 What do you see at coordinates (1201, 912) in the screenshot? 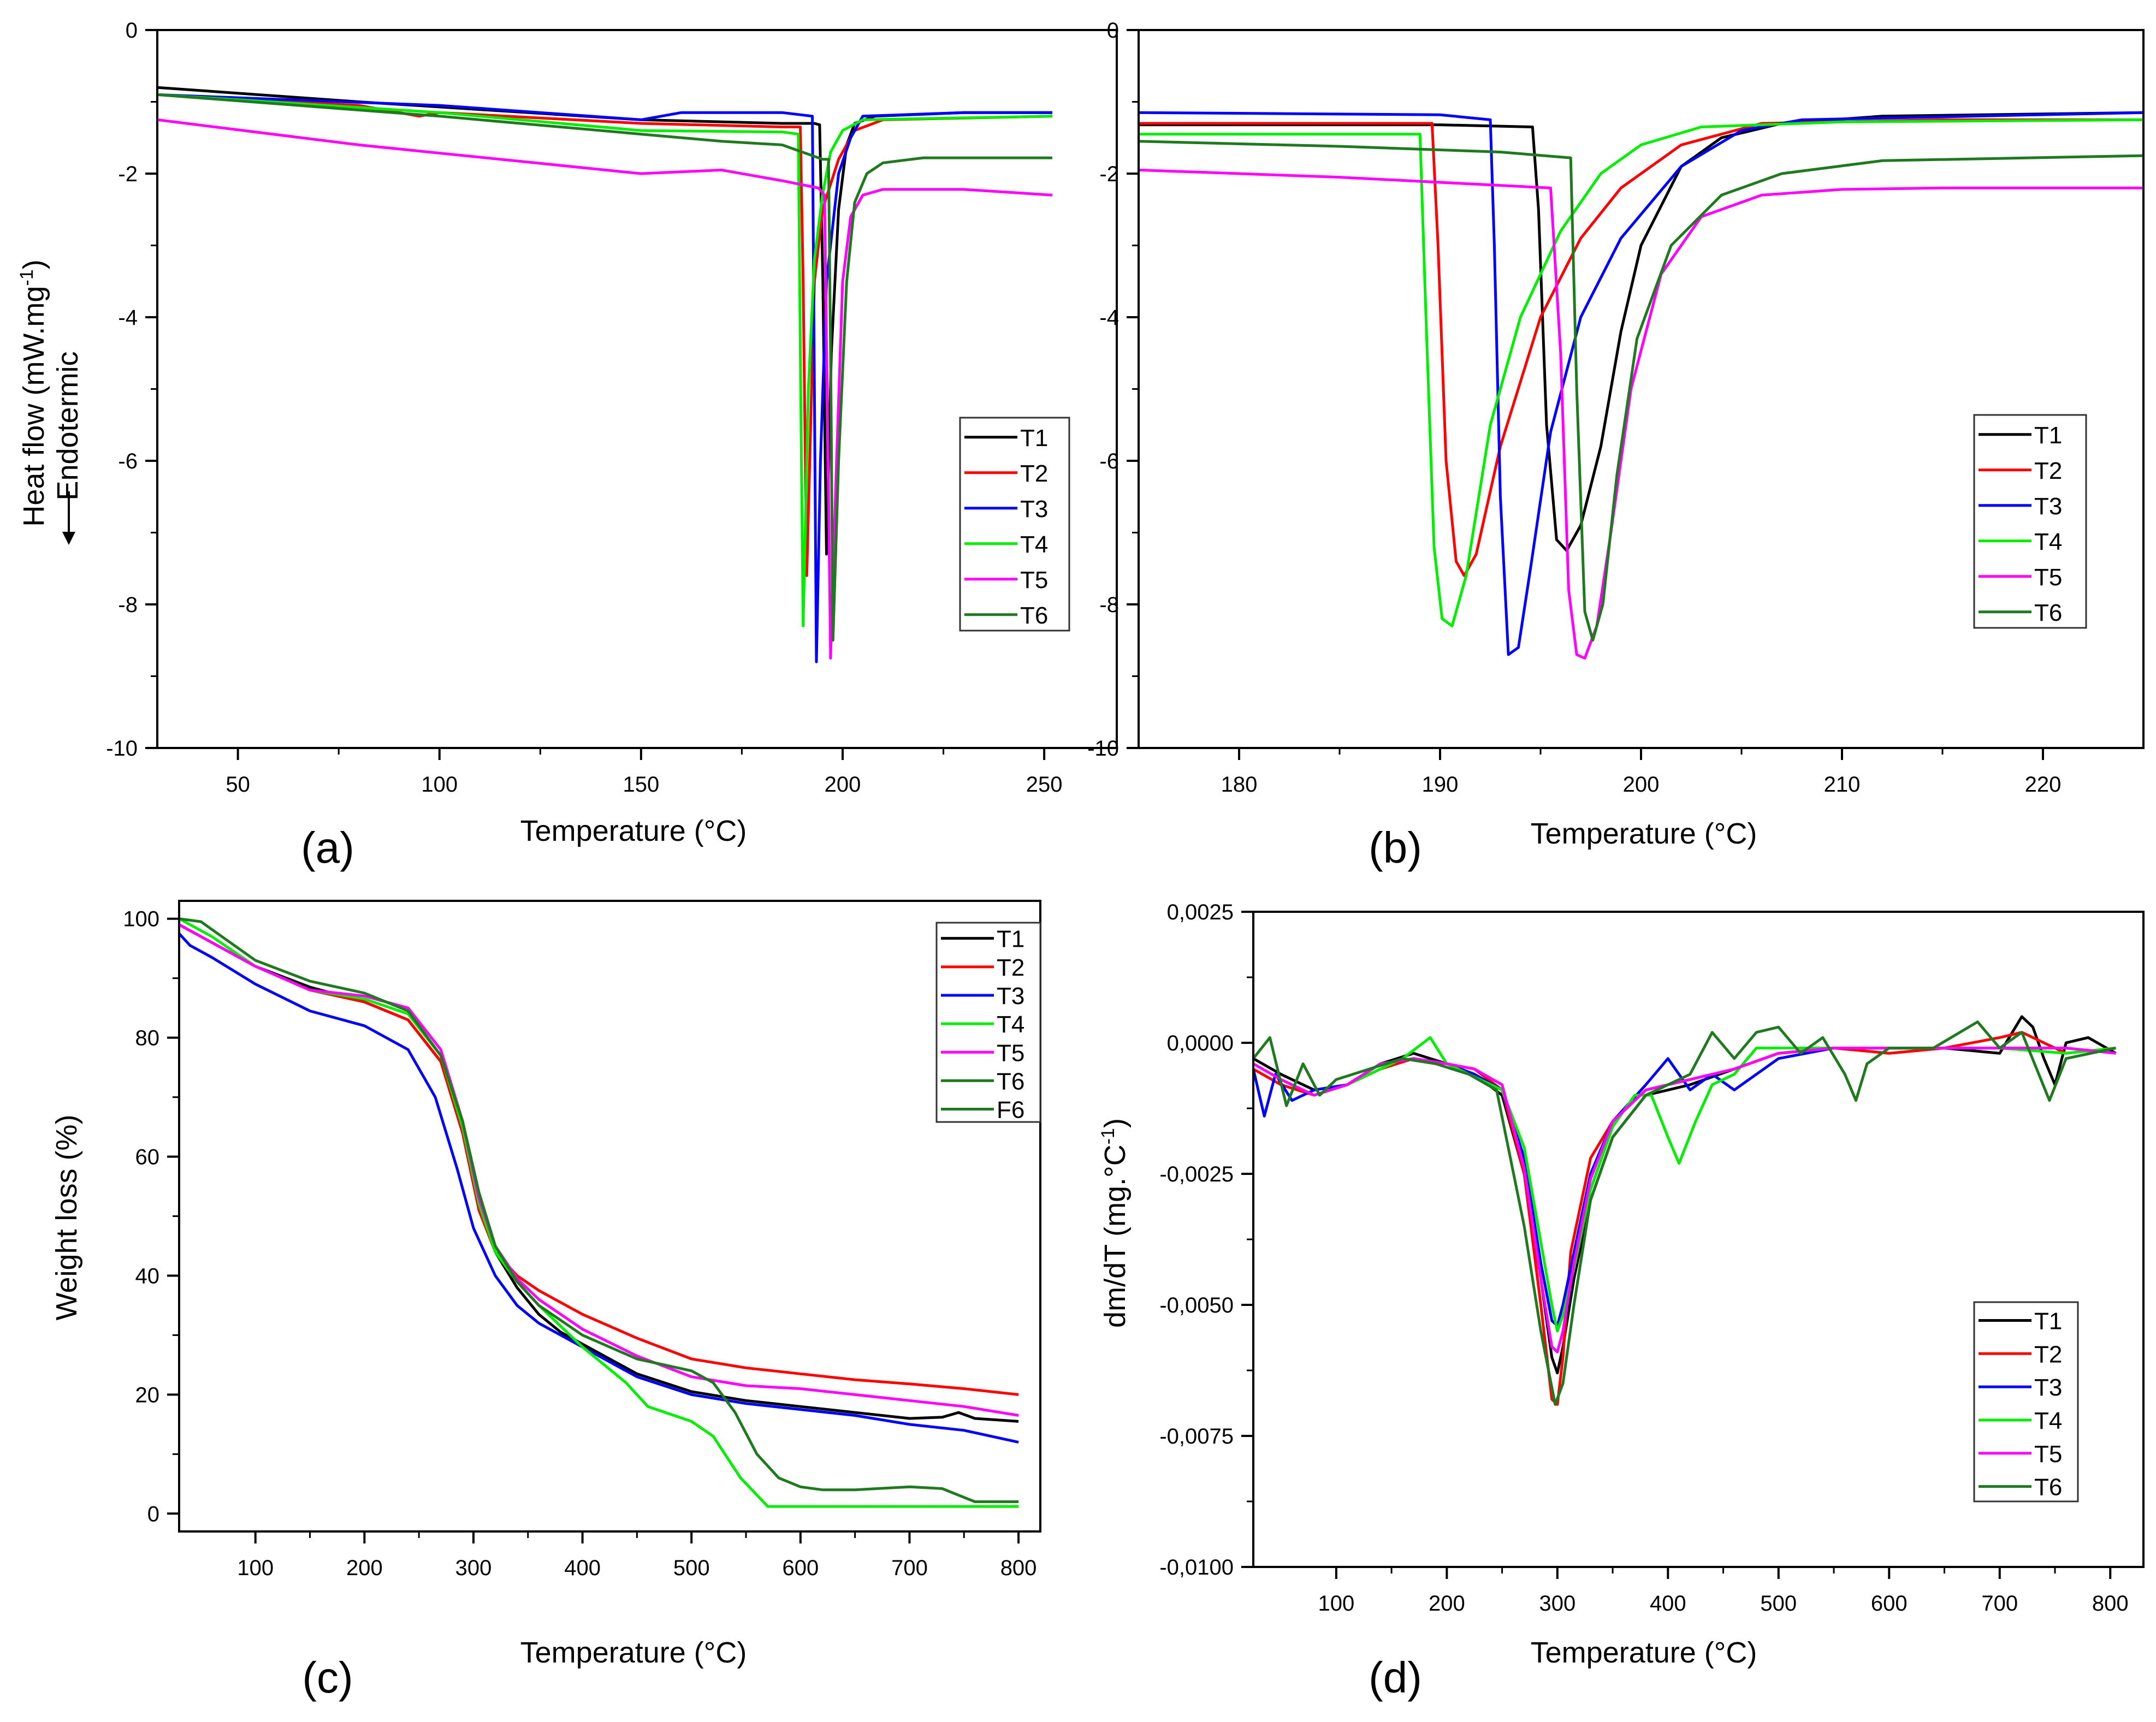
I see `y-tick-label: 0,0025` at bounding box center [1201, 912].